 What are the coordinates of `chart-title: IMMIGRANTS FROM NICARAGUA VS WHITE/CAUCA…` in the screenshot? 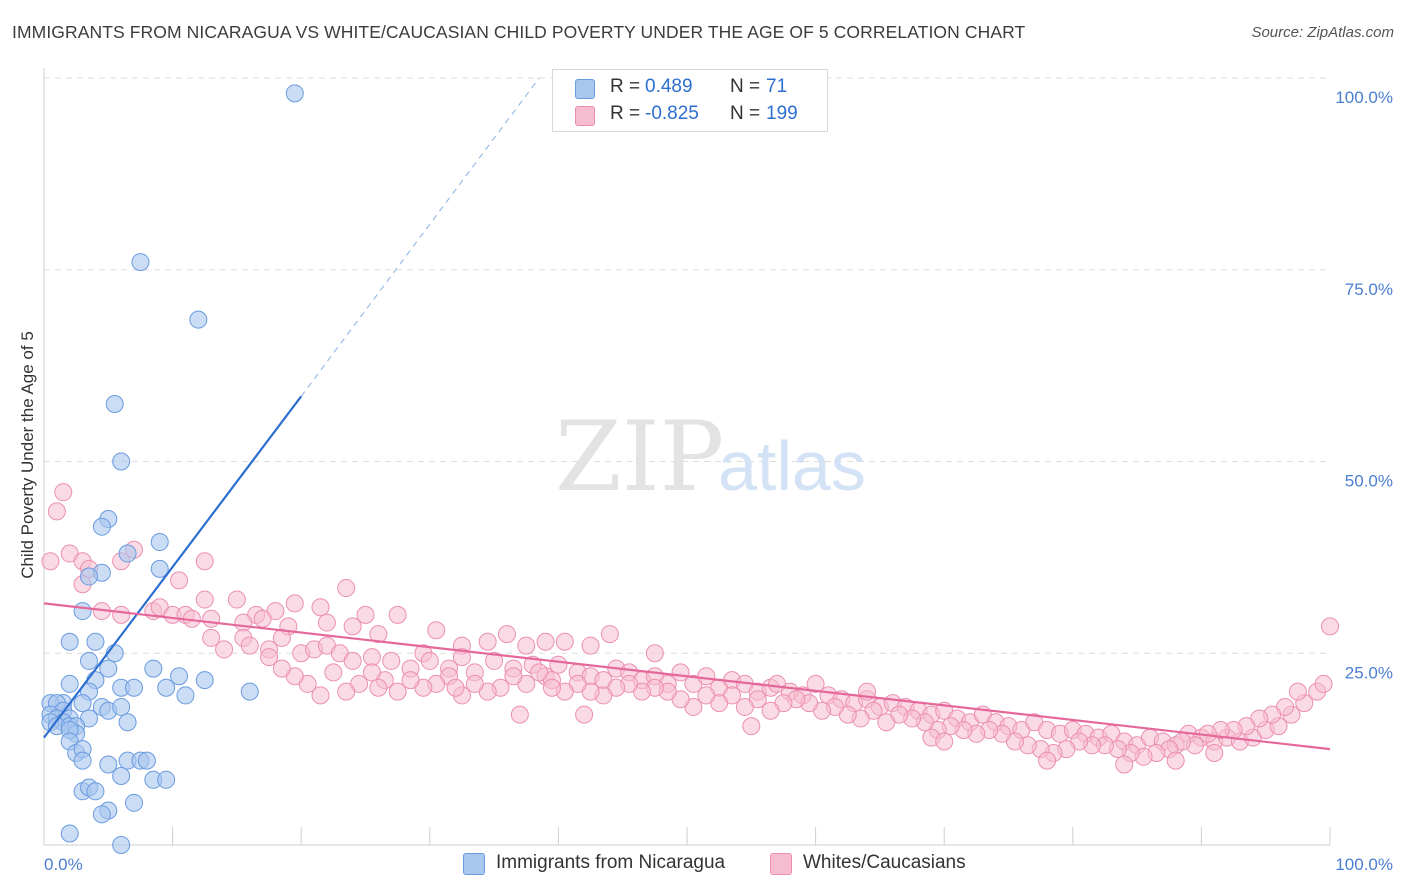 It's located at (519, 32).